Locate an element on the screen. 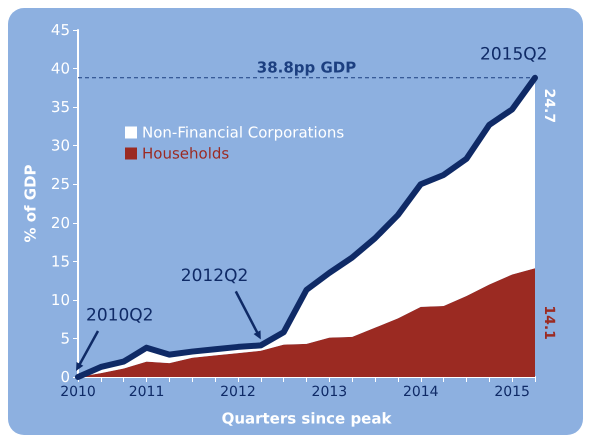 The height and width of the screenshot is (443, 591). y-tick-label: 5 is located at coordinates (65, 338).